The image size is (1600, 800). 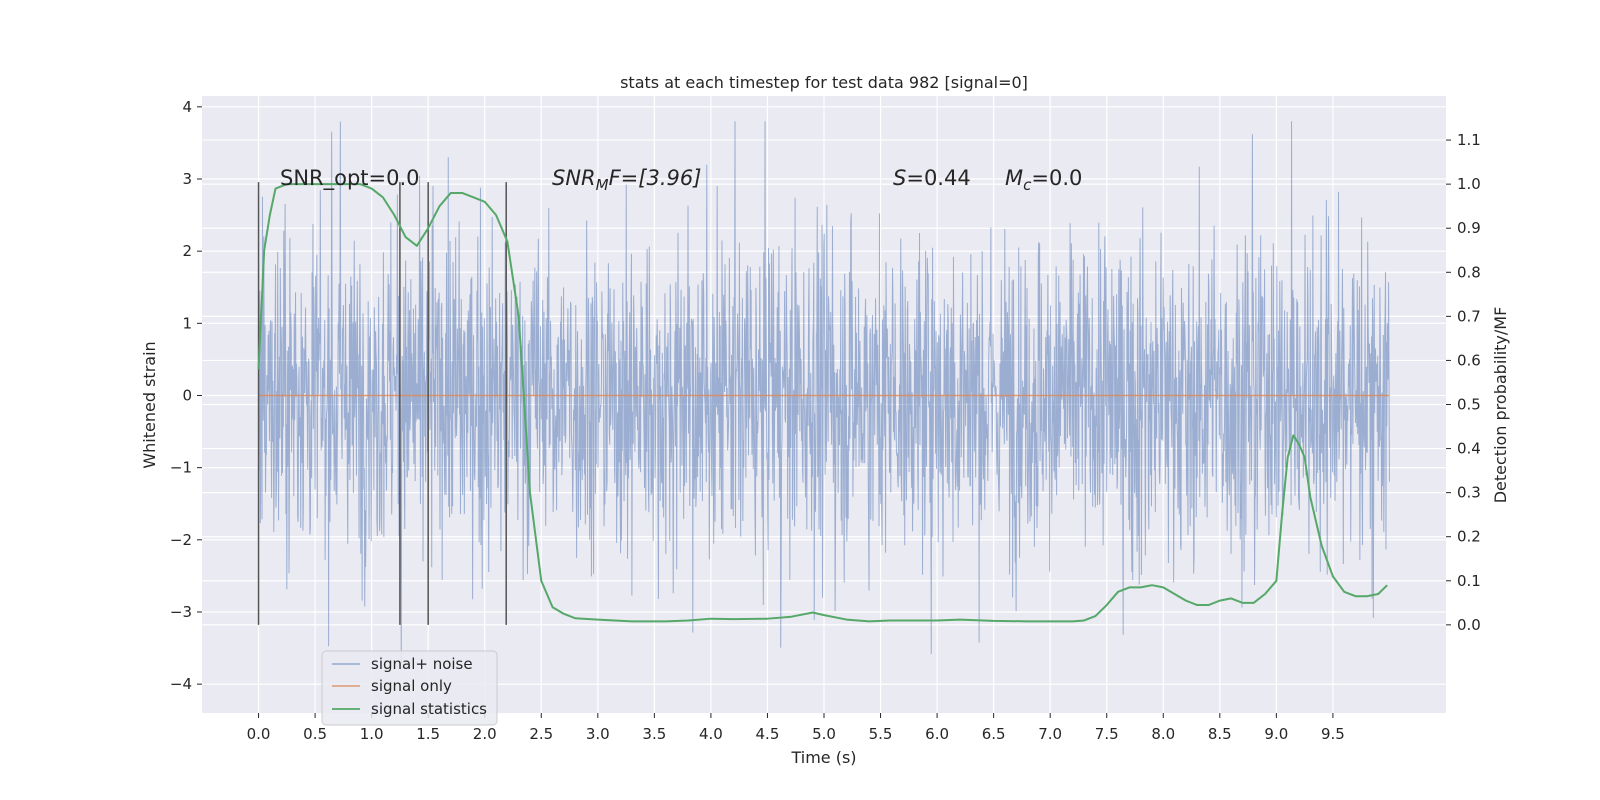 I want to click on x-tick-label: 6.0, so click(x=937, y=734).